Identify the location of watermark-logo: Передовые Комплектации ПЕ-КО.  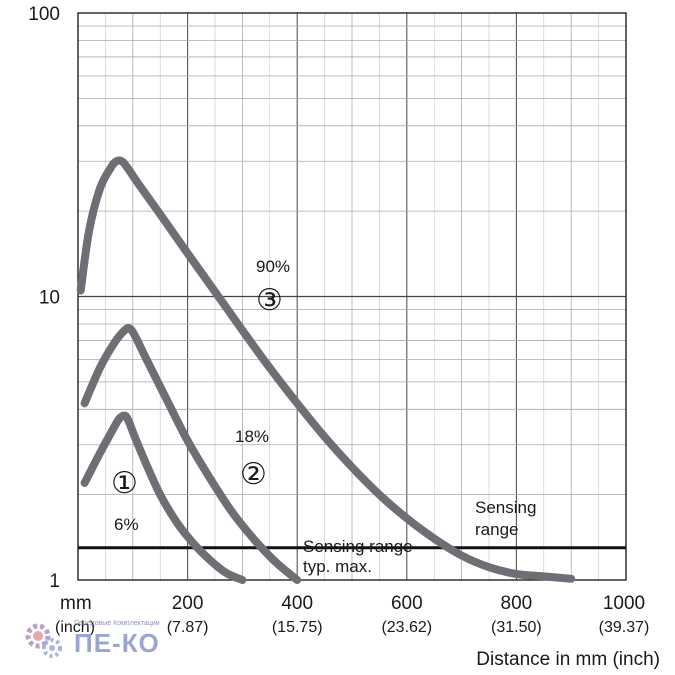
(100, 642).